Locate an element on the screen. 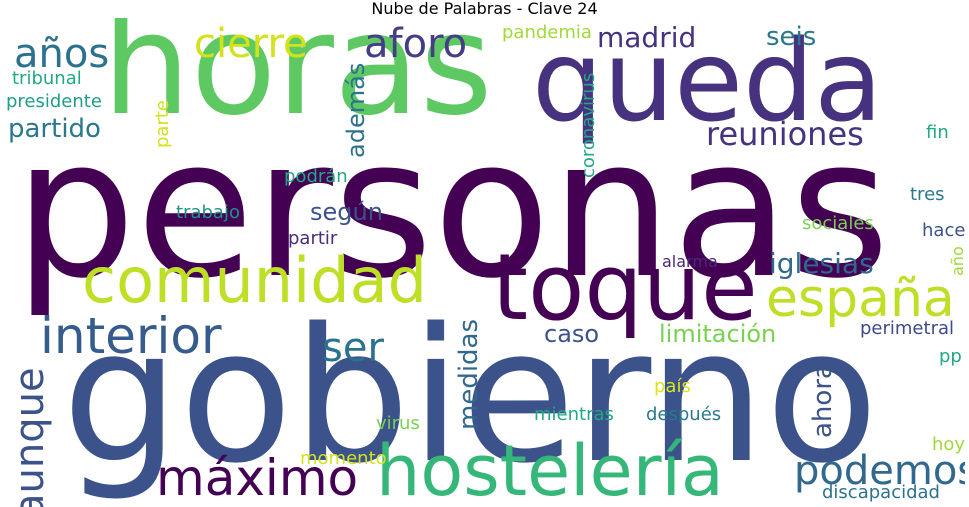 The image size is (969, 507). word: podemos is located at coordinates (879, 471).